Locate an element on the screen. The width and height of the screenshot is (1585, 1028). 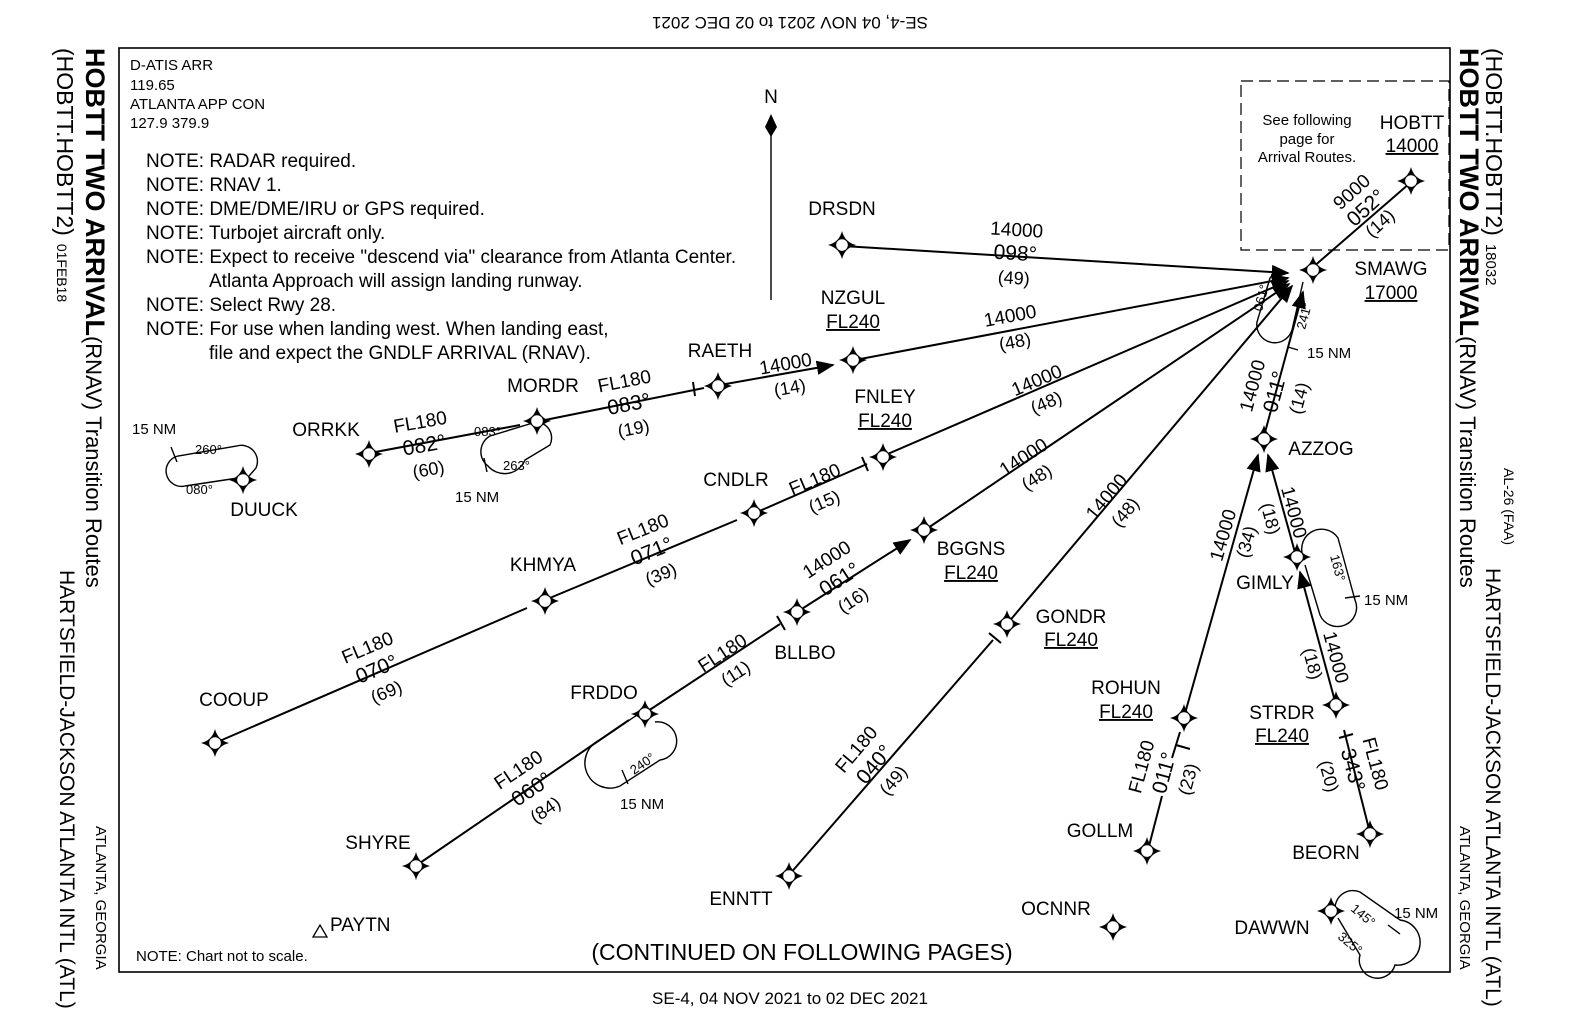
waypoint-drsdn is located at coordinates (842, 245).